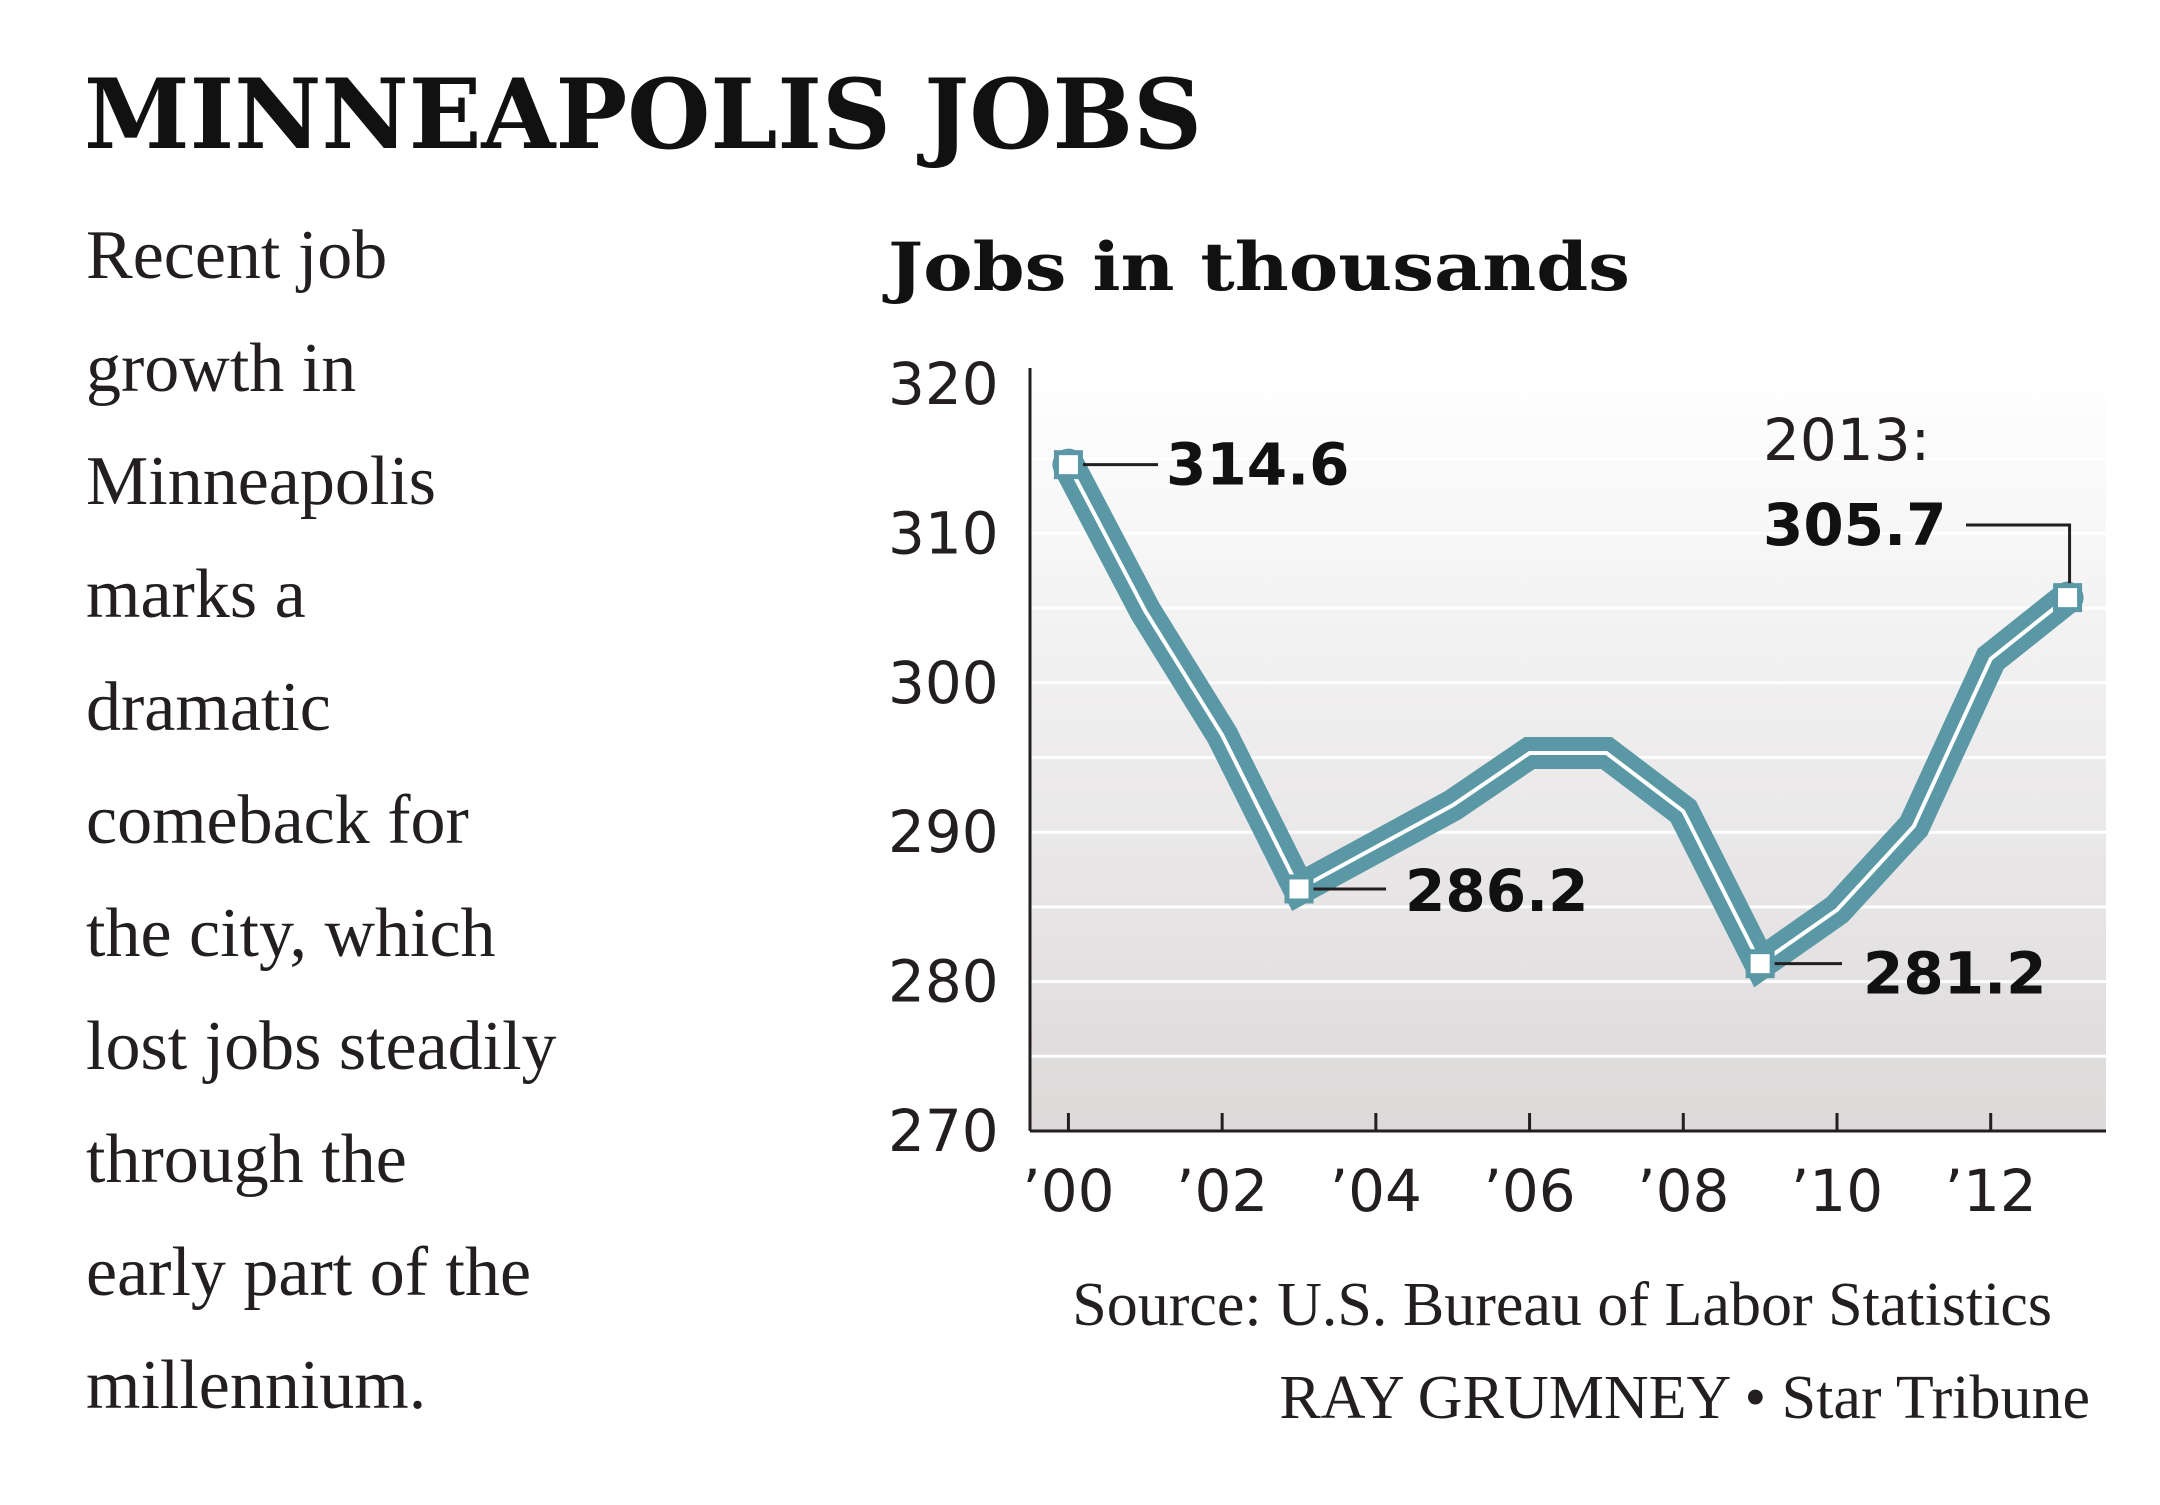 Image resolution: width=2160 pixels, height=1505 pixels. I want to click on x-tick-label: ’04, so click(1376, 1191).